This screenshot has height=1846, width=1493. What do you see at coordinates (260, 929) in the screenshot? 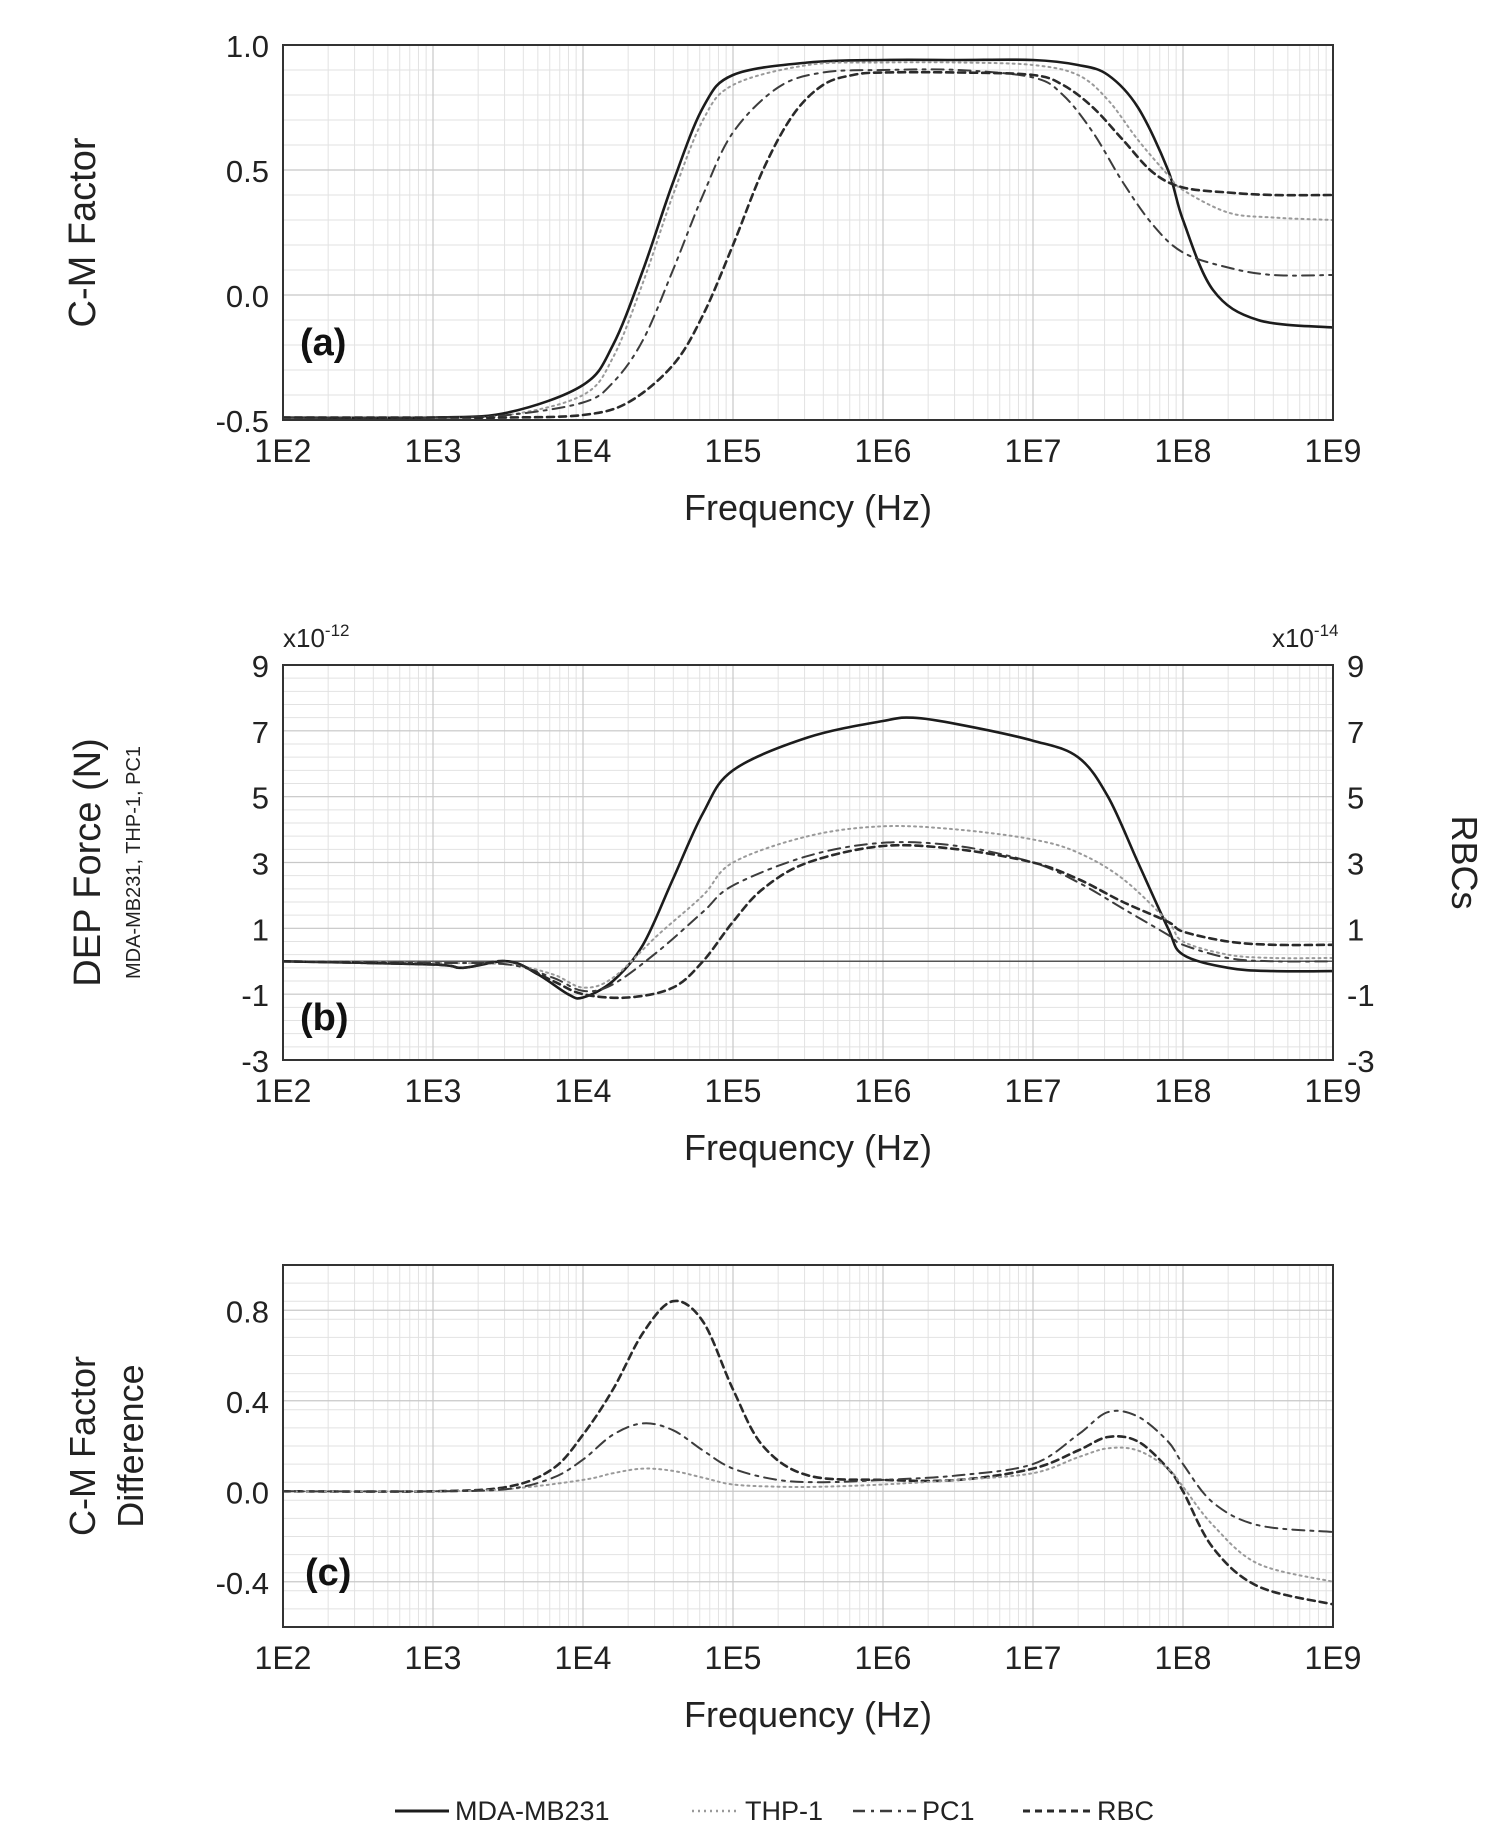
I see `y-tick-label: 1` at bounding box center [260, 929].